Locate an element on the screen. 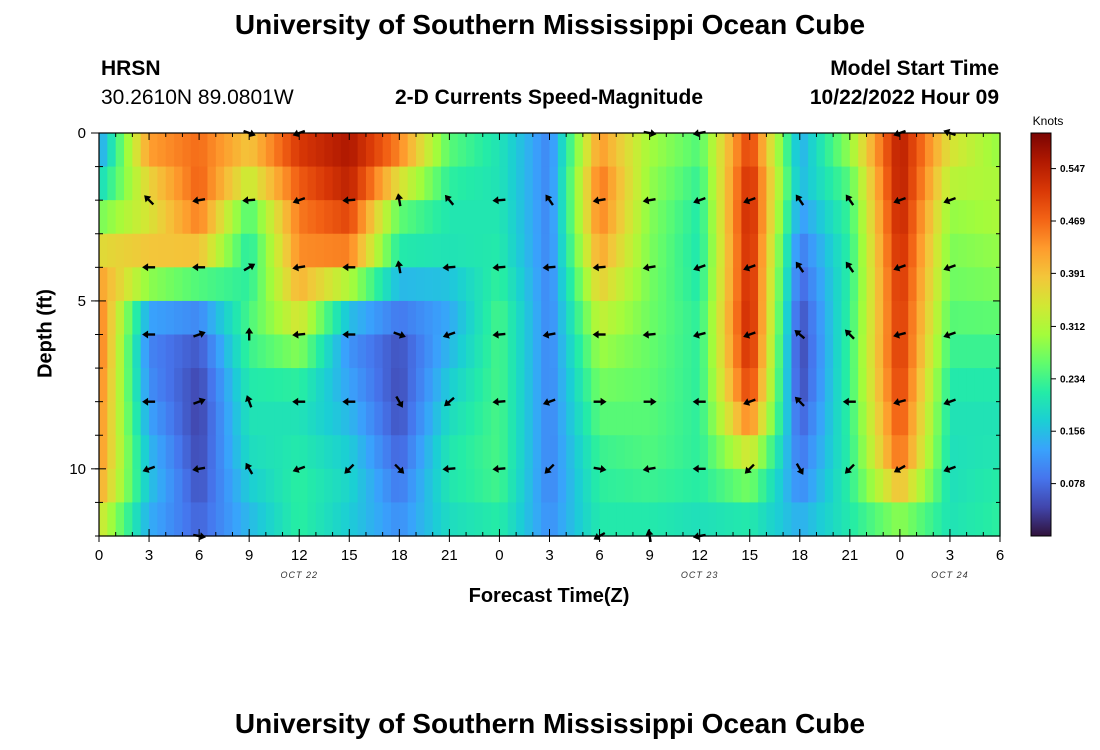 This screenshot has height=750, width=1100. plot-title: 2-D Currents Speed-Magnitude is located at coordinates (549, 97).